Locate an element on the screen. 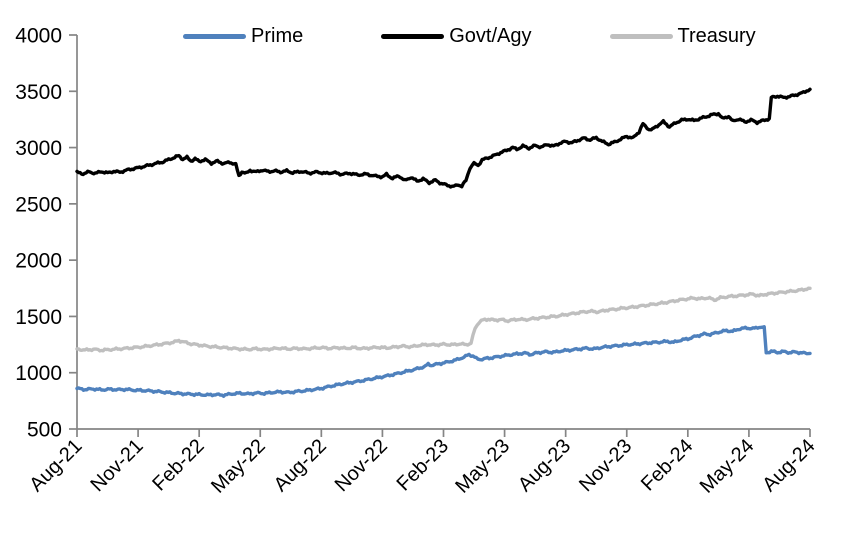  legend-item-prime: Prime is located at coordinates (243, 36).